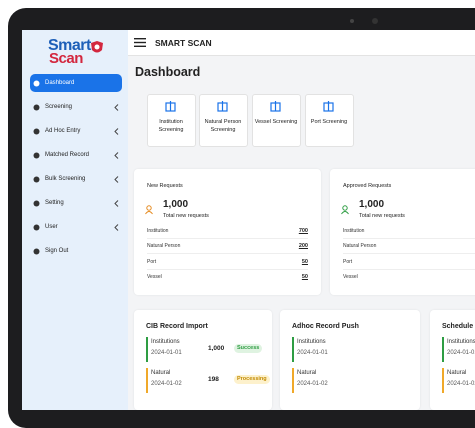 The height and width of the screenshot is (428, 475). What do you see at coordinates (303, 231) in the screenshot?
I see `row-value: 700` at bounding box center [303, 231].